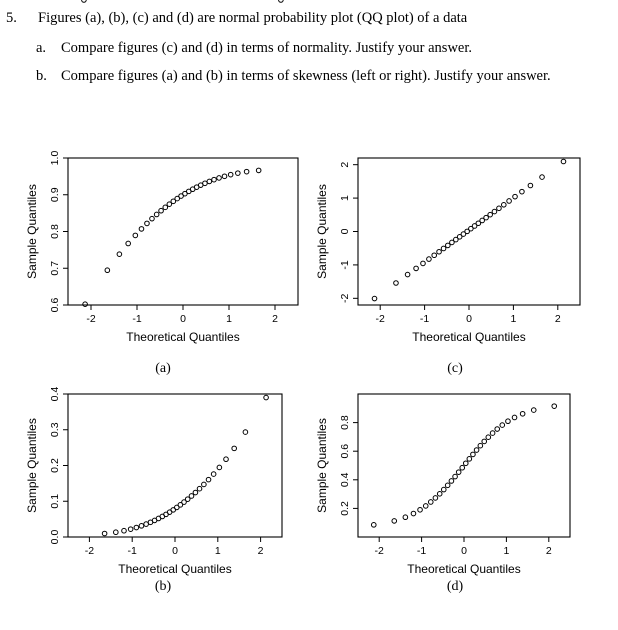 Image resolution: width=618 pixels, height=630 pixels. I want to click on y-tick-label: 1, so click(345, 198).